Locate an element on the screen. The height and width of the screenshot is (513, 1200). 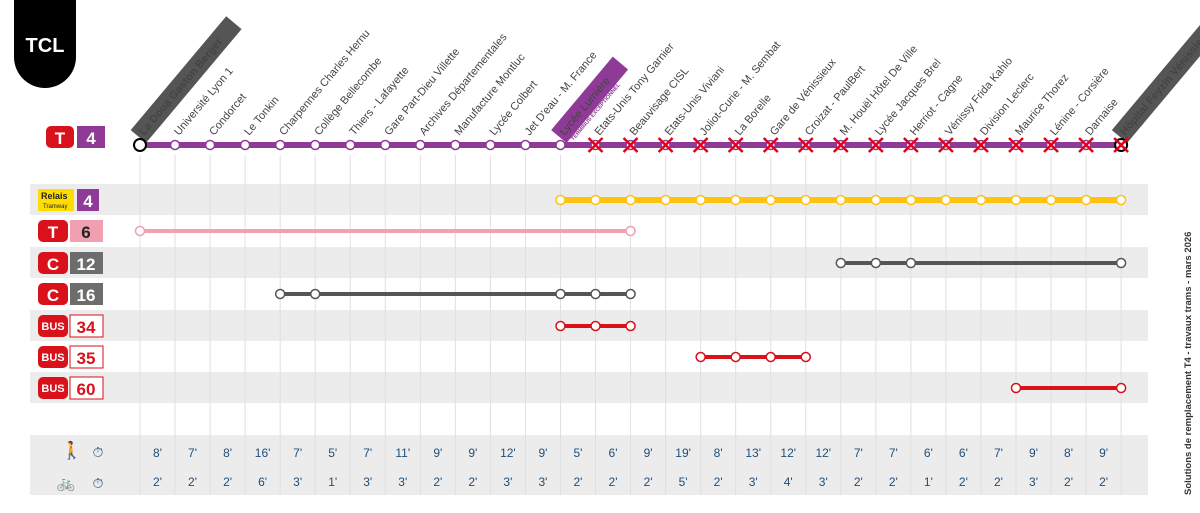
tcl-logo: TCL is located at coordinates (45, 44).